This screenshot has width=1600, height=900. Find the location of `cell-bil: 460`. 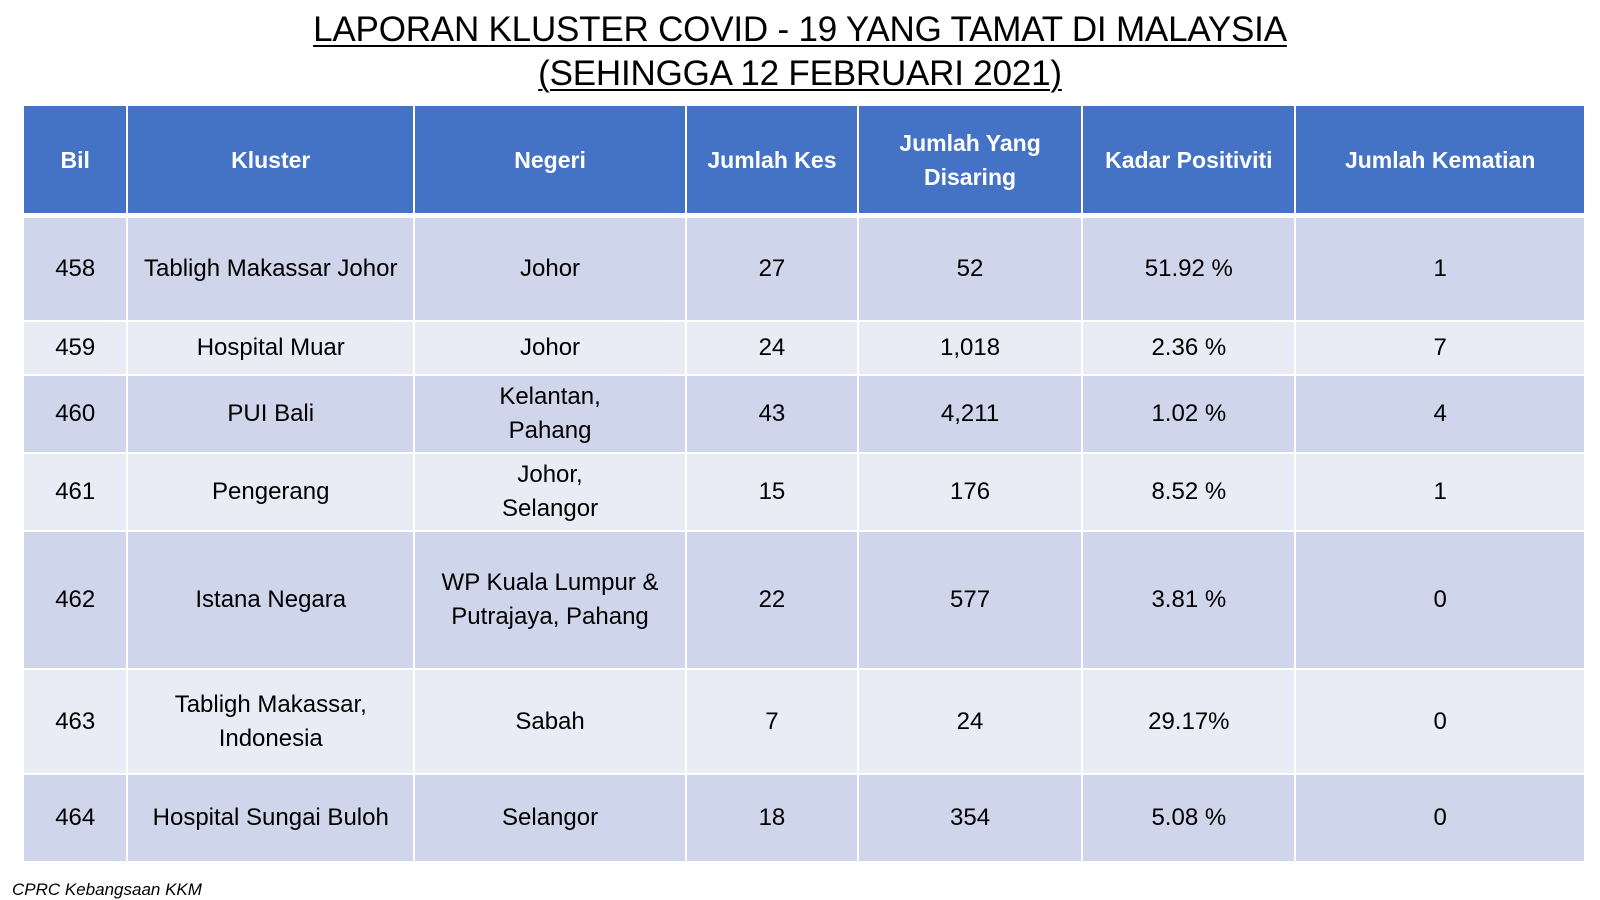

cell-bil: 460 is located at coordinates (76, 415).